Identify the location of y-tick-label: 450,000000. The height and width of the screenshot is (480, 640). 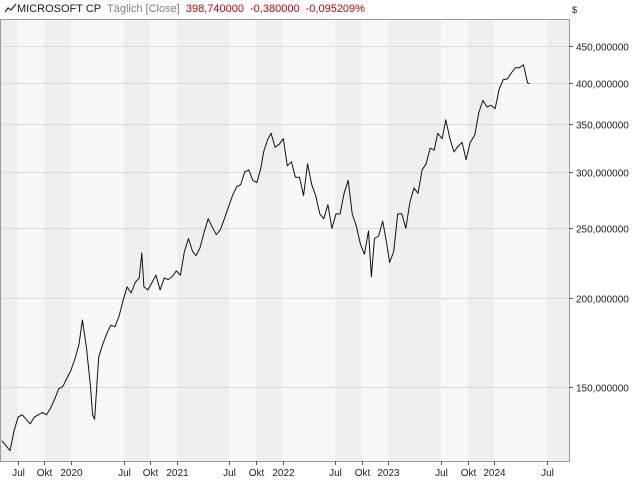
(602, 48).